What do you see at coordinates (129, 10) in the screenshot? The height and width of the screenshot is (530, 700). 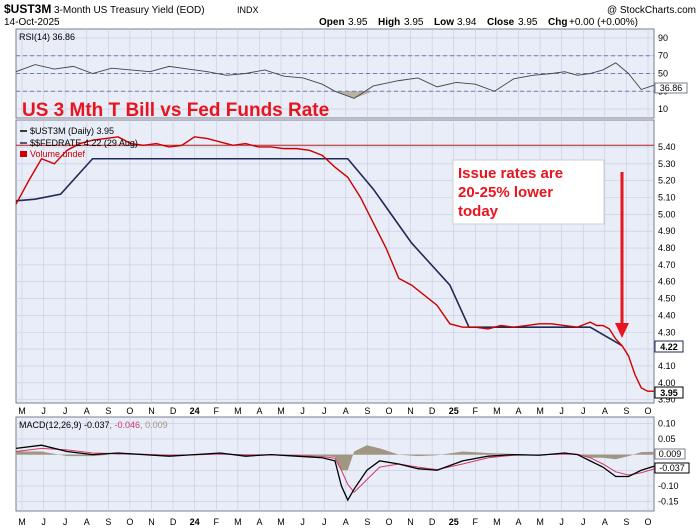 I see `instrument-name: 3-Month US Treasury Yield (EOD)` at bounding box center [129, 10].